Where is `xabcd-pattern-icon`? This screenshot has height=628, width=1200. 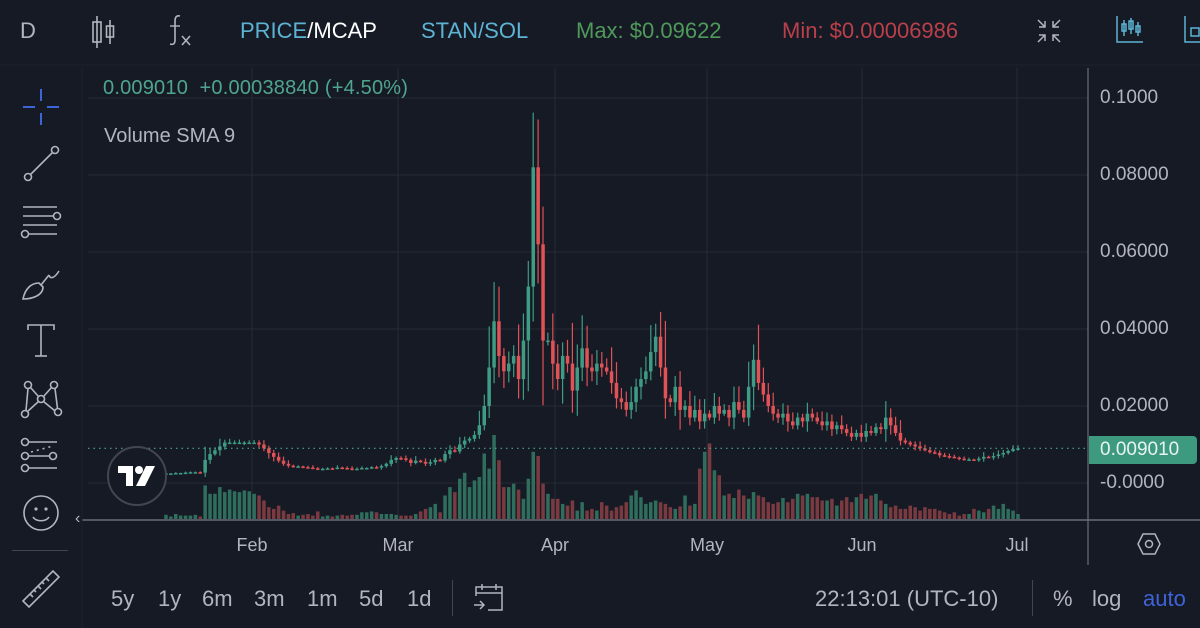 xabcd-pattern-icon is located at coordinates (41, 399).